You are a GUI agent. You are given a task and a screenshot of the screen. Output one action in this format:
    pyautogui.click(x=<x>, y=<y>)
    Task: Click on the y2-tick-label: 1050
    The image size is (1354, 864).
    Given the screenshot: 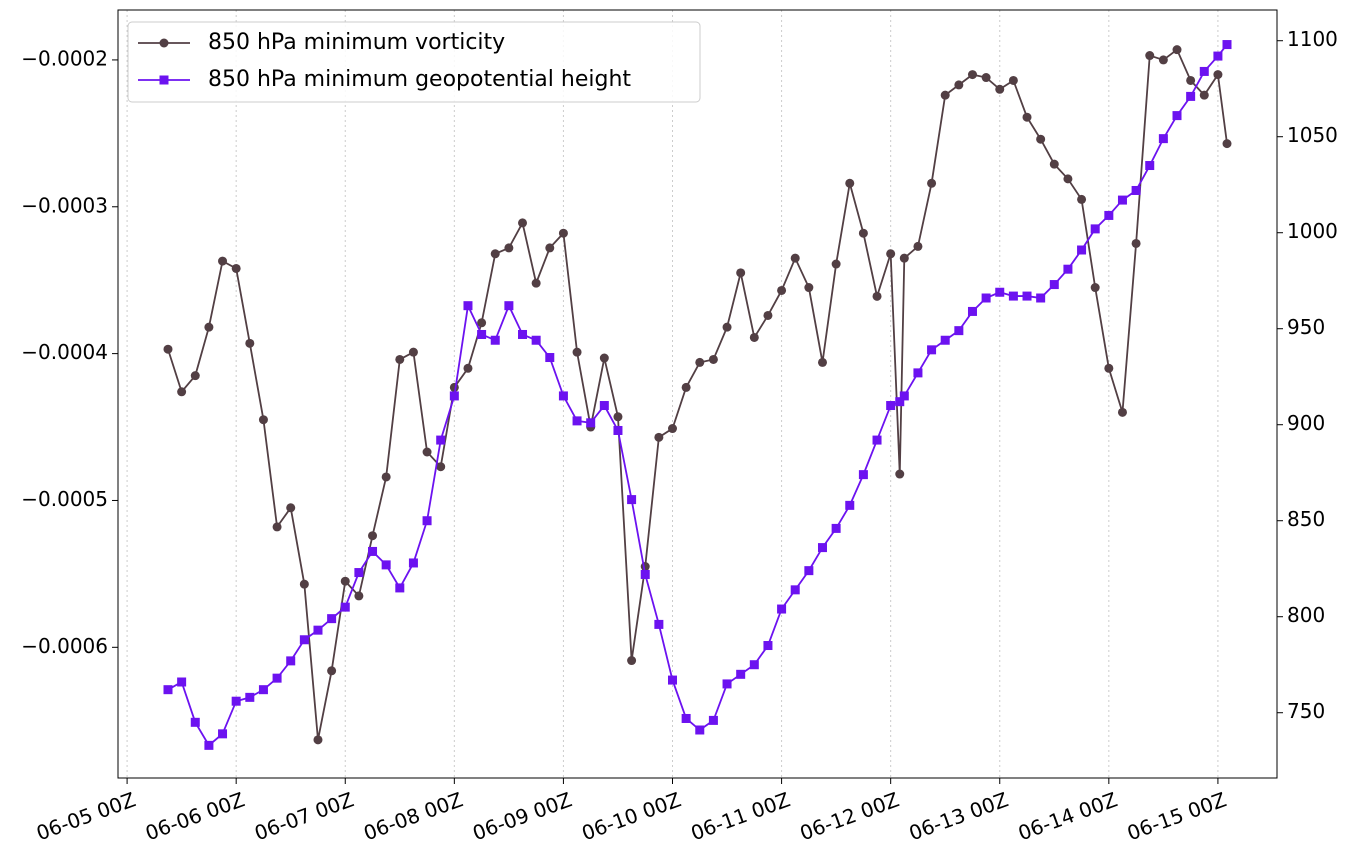 What is the action you would take?
    pyautogui.click(x=1312, y=135)
    